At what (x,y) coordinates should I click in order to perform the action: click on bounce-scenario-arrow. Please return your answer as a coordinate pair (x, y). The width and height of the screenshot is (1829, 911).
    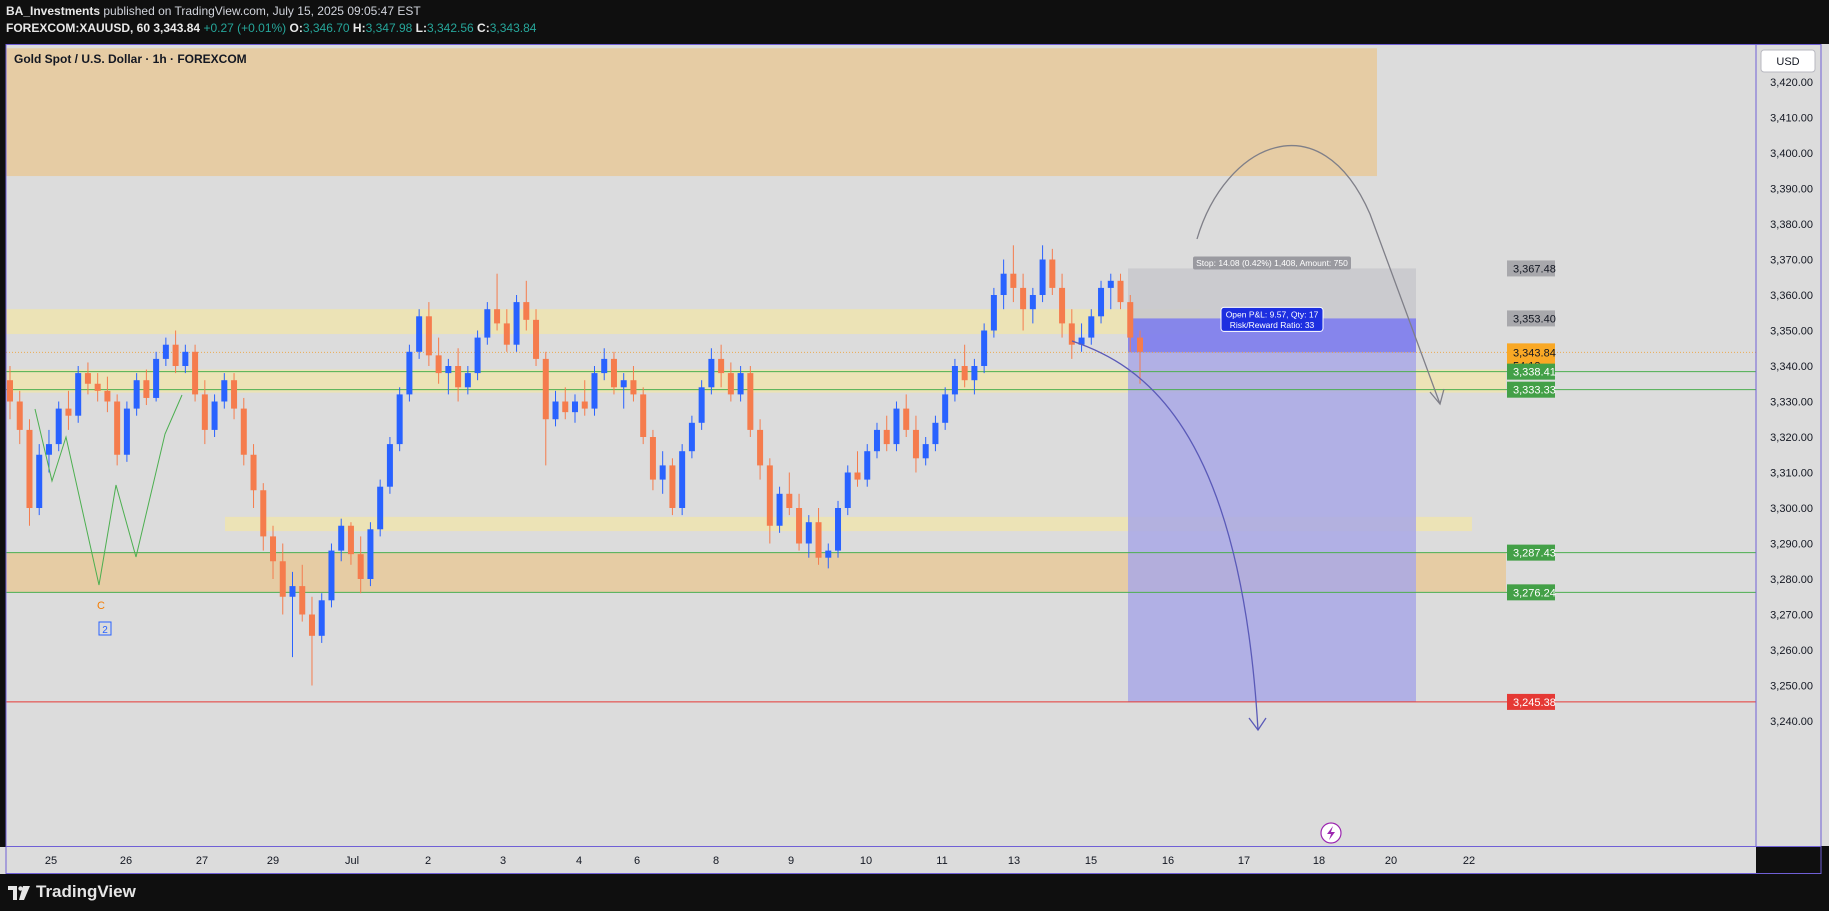
    Looking at the image, I should click on (1318, 274).